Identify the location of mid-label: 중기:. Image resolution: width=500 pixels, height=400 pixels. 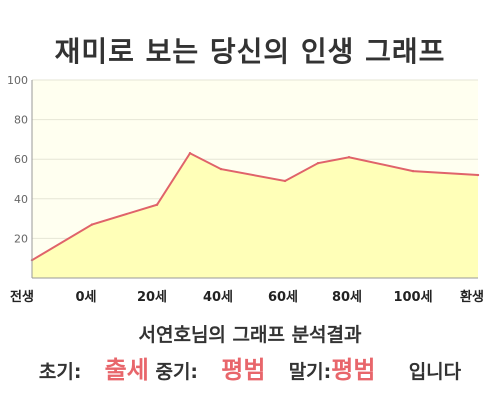
(177, 372).